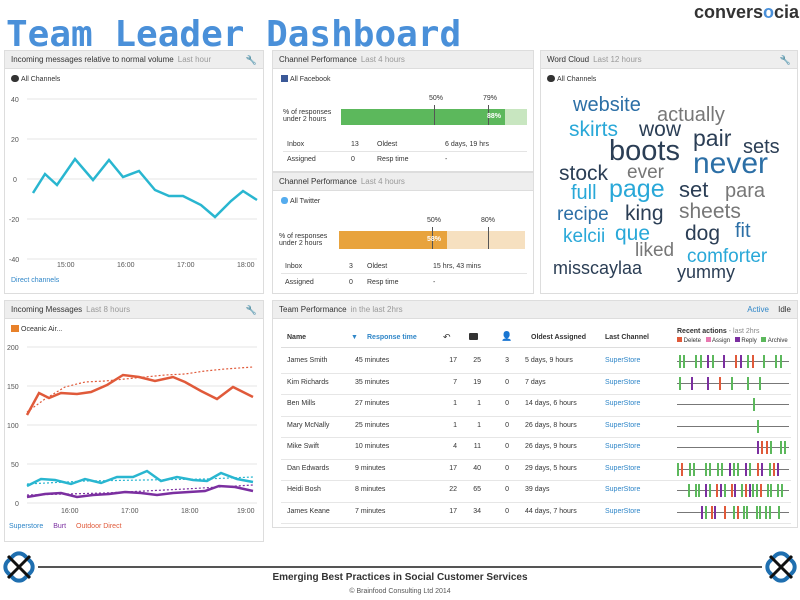 The width and height of the screenshot is (800, 600). What do you see at coordinates (593, 129) in the screenshot?
I see `word-cloud-term: skirts` at bounding box center [593, 129].